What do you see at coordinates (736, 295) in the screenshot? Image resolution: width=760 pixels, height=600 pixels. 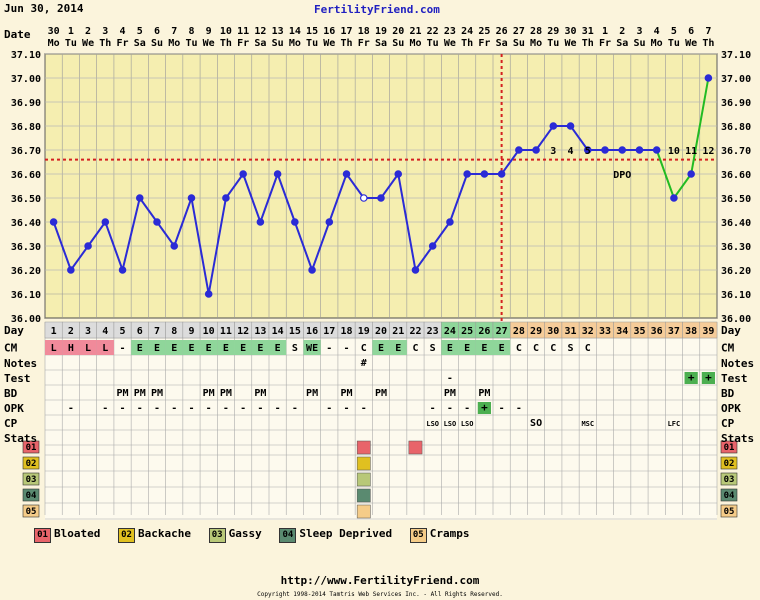 I see `y-tick-label-right: 36.10` at bounding box center [736, 295].